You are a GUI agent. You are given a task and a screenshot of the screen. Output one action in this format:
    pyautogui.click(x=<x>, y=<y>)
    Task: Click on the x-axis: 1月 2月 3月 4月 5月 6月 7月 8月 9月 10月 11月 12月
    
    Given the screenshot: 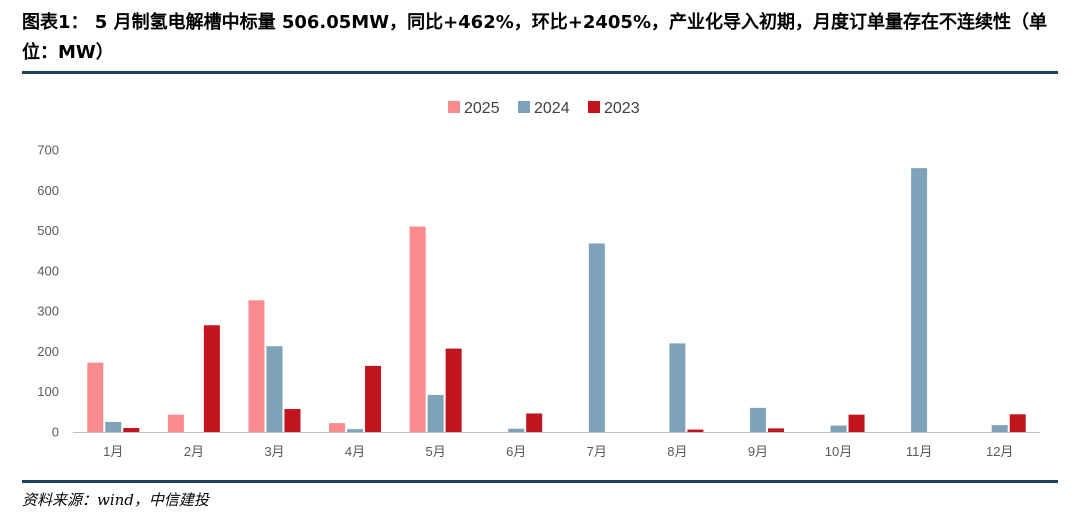 What is the action you would take?
    pyautogui.click(x=556, y=445)
    